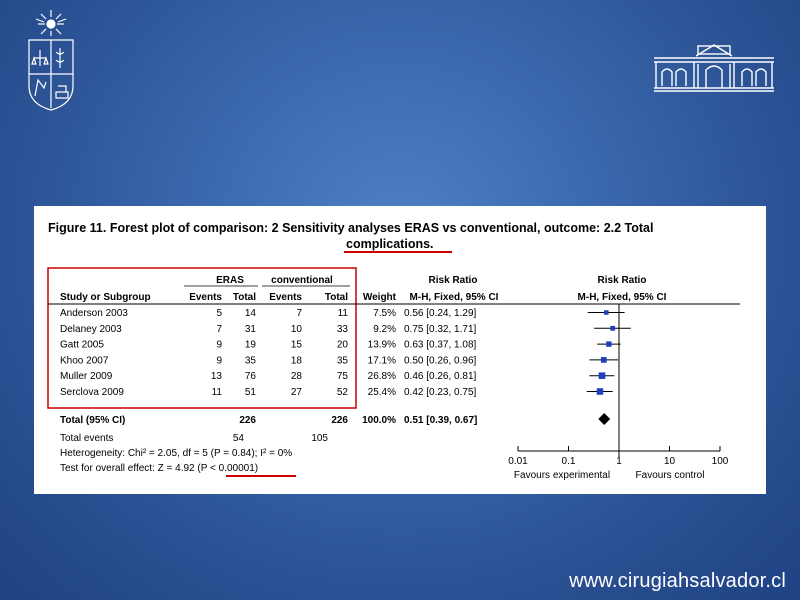 The height and width of the screenshot is (600, 800). I want to click on total-row-weight: 100.0%, so click(379, 420).